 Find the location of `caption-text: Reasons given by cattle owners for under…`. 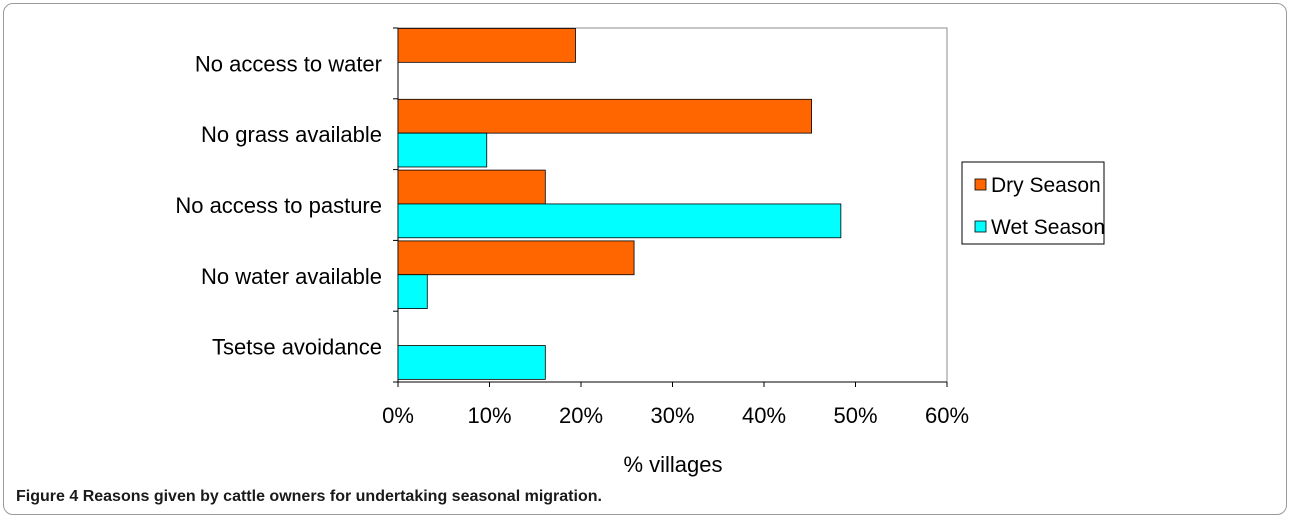

caption-text: Reasons given by cattle owners for under… is located at coordinates (342, 496).